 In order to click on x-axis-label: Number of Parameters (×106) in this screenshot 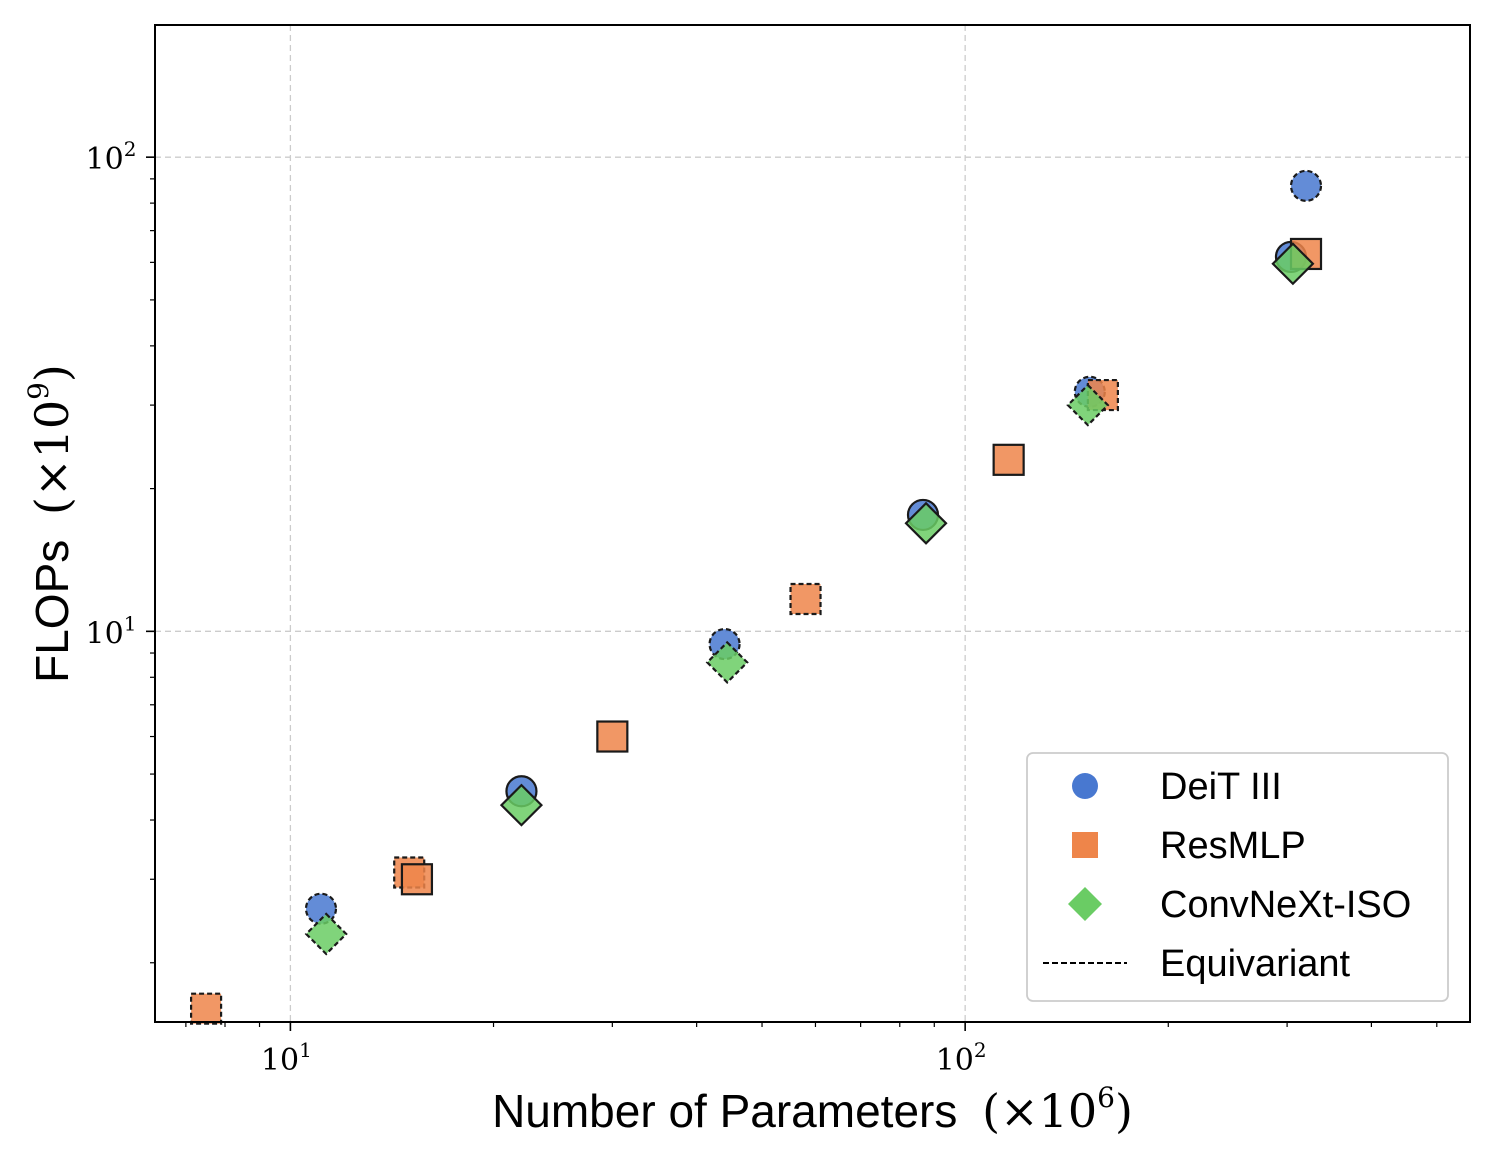, I will do `click(812, 1109)`.